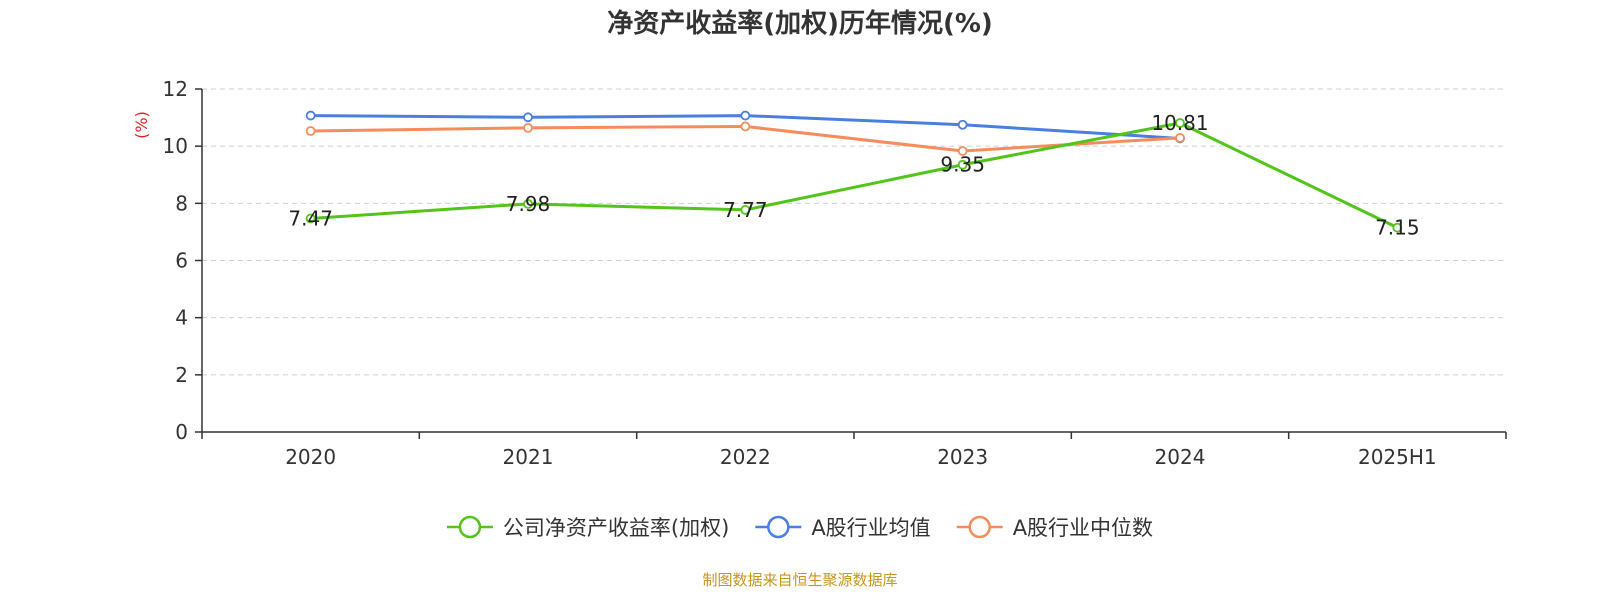  I want to click on y-tick-label: 8, so click(181, 203).